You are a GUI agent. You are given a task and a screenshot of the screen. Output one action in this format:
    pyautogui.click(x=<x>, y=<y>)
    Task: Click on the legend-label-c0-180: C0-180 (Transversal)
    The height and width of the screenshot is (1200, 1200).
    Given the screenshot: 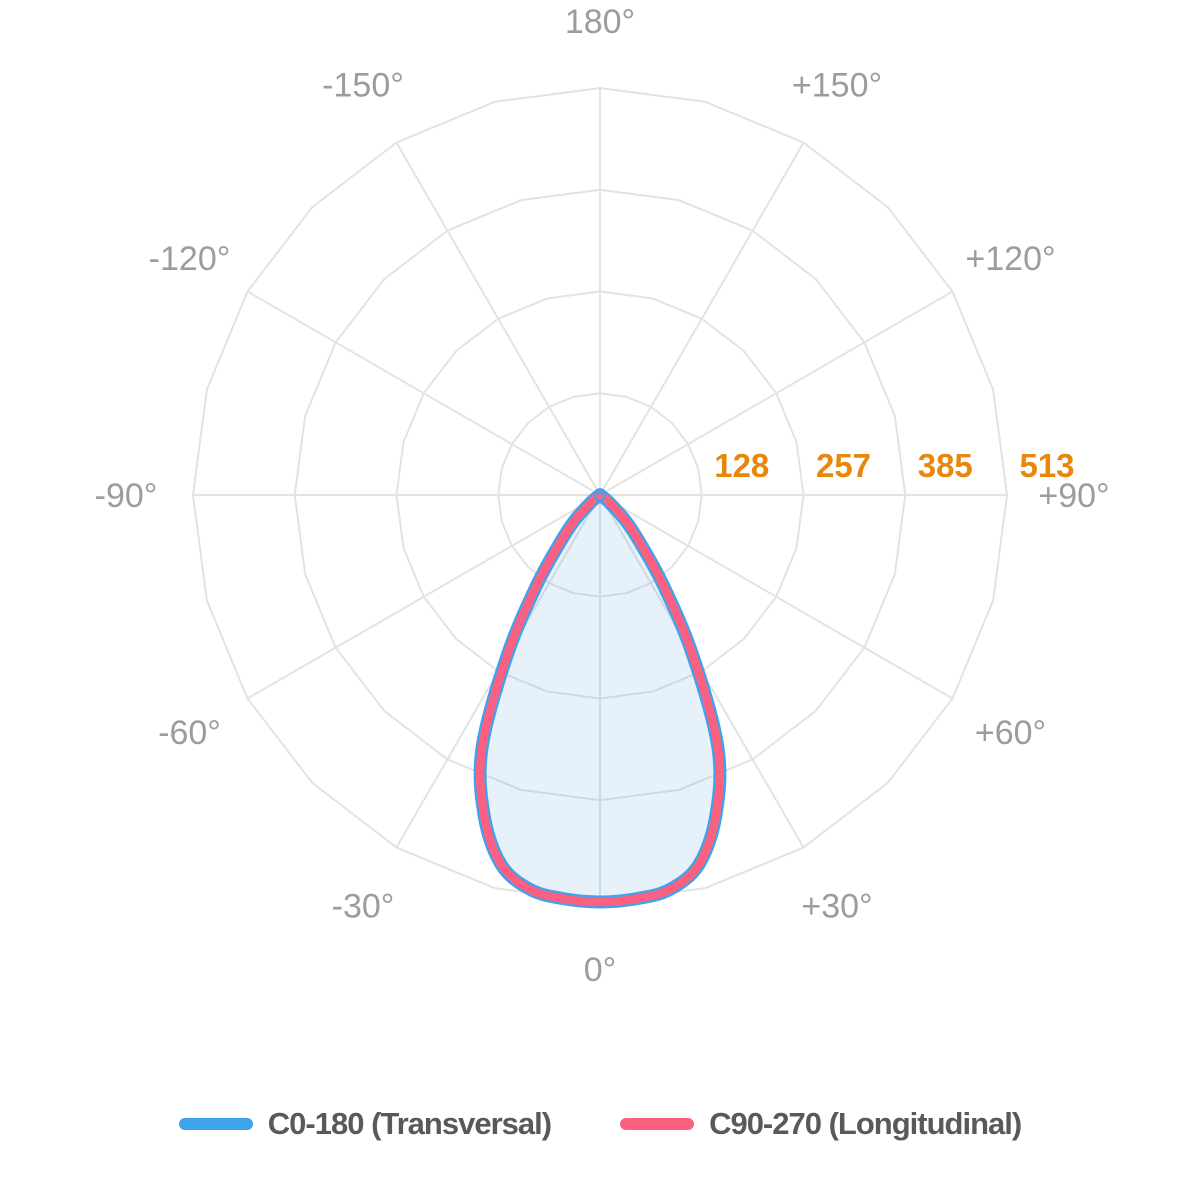 What is the action you would take?
    pyautogui.click(x=409, y=1123)
    